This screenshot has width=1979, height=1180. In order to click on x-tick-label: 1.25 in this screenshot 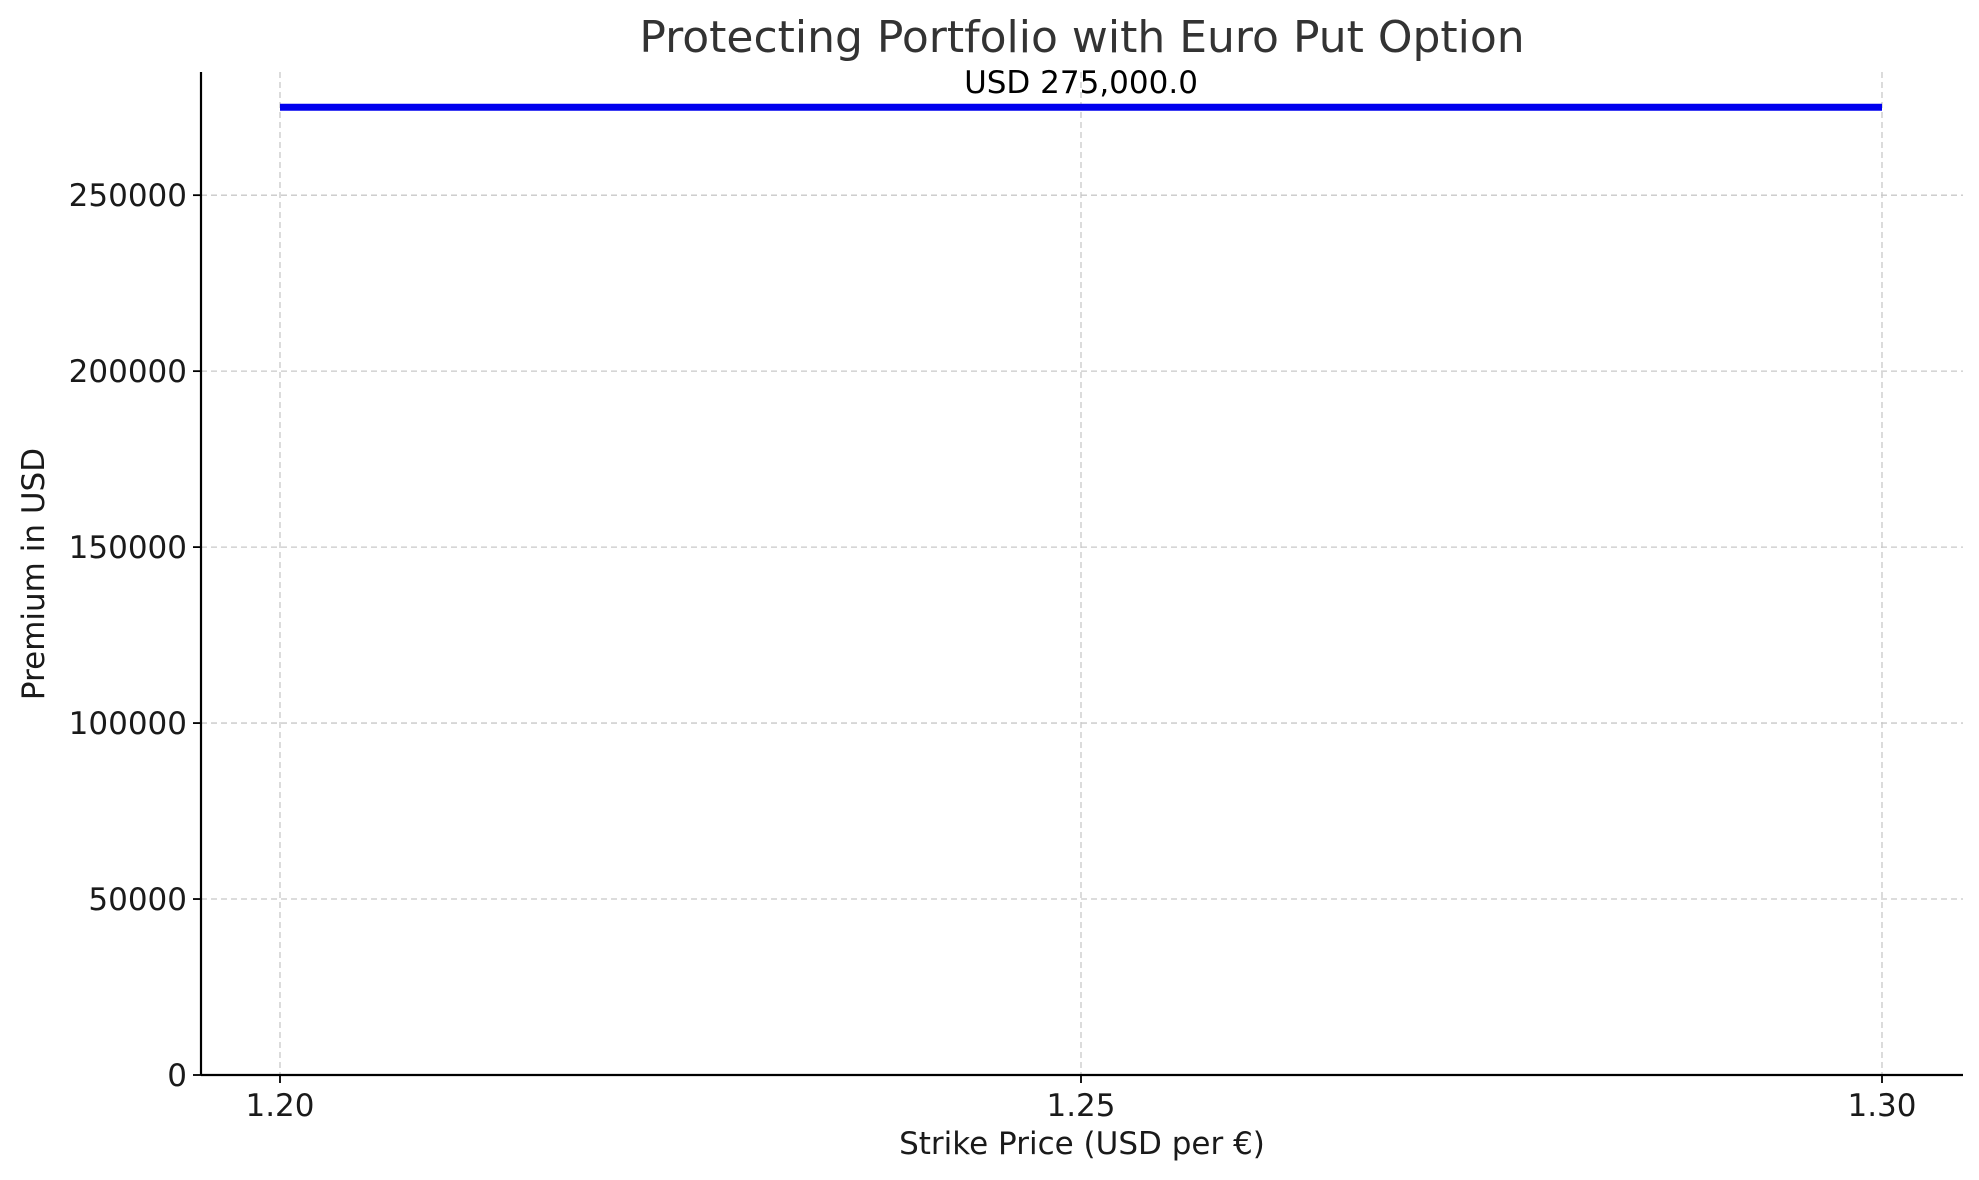, I will do `click(1080, 1106)`.